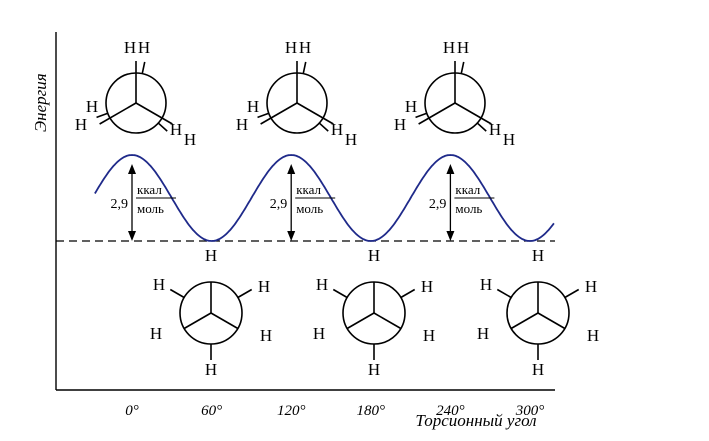 Image resolution: width=709 pixels, height=441 pixels. Describe the element at coordinates (475, 420) in the screenshot. I see `x-axis-label: Торсионный угол` at that location.